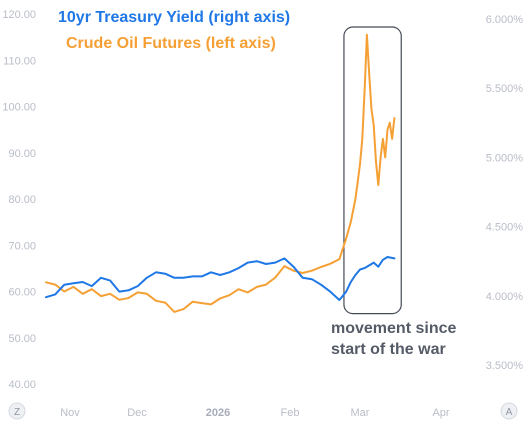 The height and width of the screenshot is (423, 525). I want to click on zoom-right-label: A, so click(509, 412).